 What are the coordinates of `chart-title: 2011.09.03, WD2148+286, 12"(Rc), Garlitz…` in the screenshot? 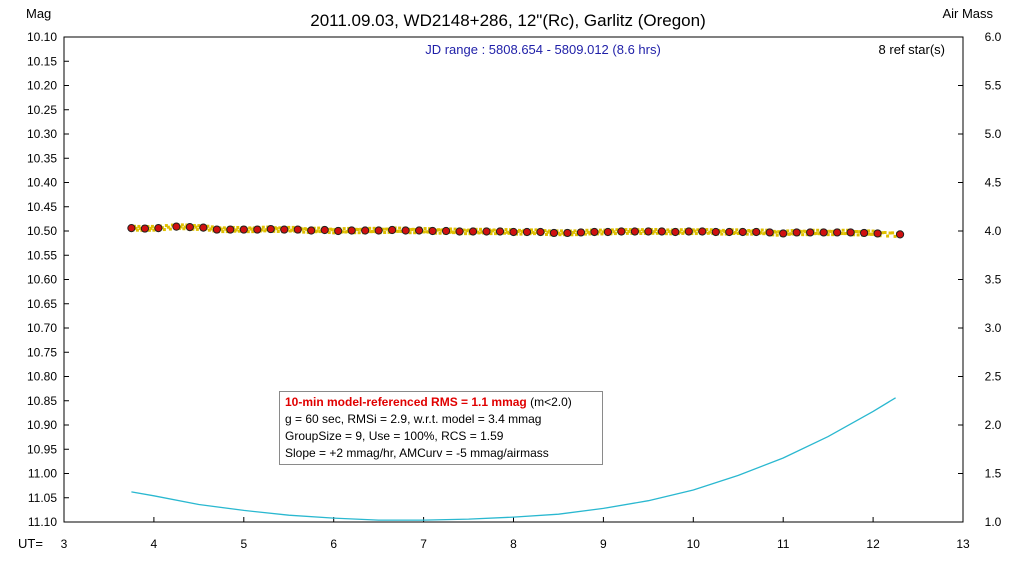 It's located at (508, 20).